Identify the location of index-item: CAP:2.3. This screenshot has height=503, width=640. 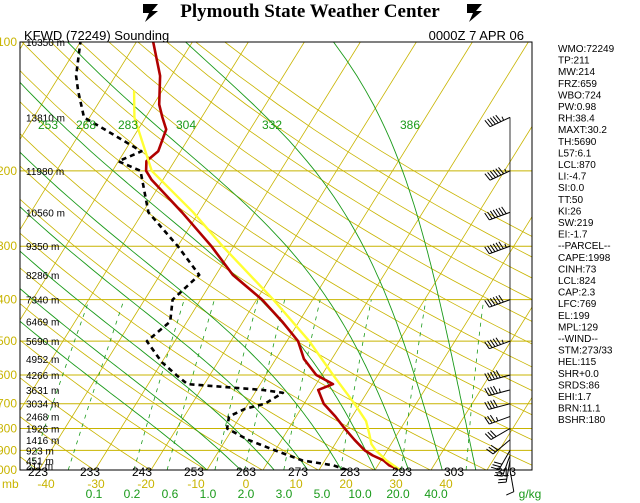
(577, 293).